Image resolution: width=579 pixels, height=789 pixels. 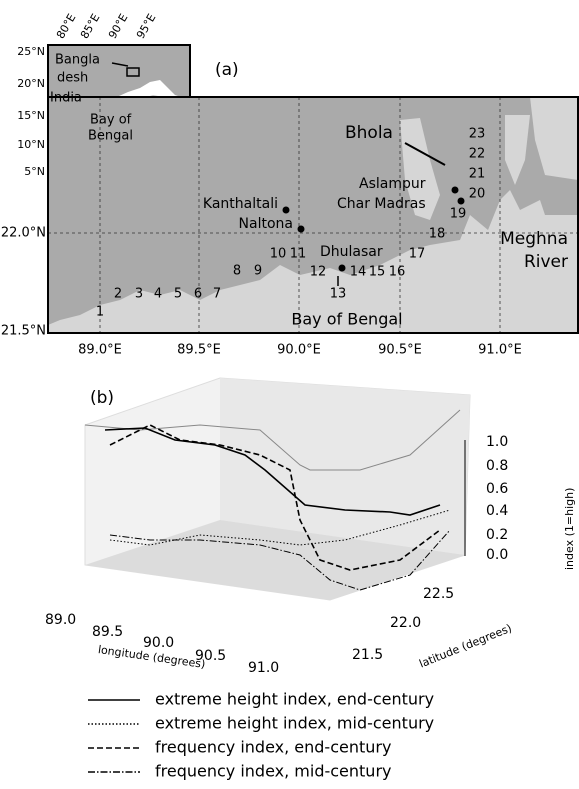 I want to click on z-tick: 0.8, so click(x=497, y=466).